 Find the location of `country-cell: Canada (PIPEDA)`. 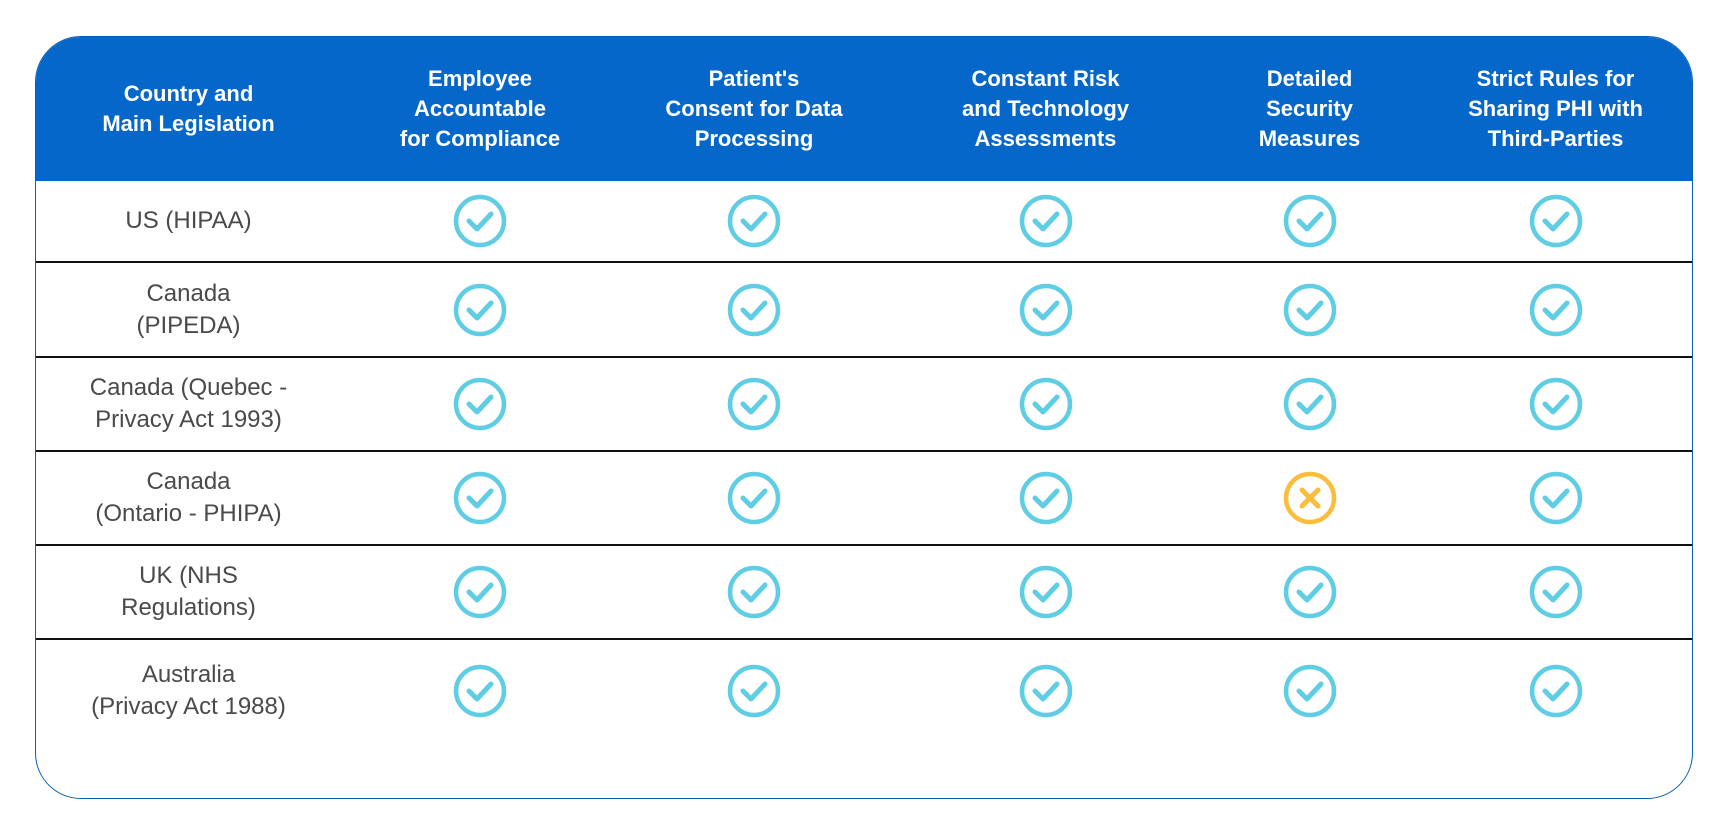

country-cell: Canada (PIPEDA) is located at coordinates (188, 309).